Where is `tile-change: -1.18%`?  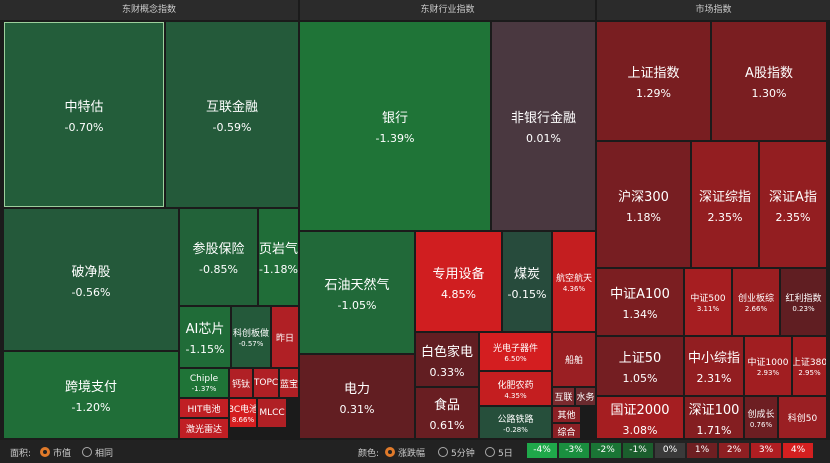
tile-change: -1.18% is located at coordinates (278, 269).